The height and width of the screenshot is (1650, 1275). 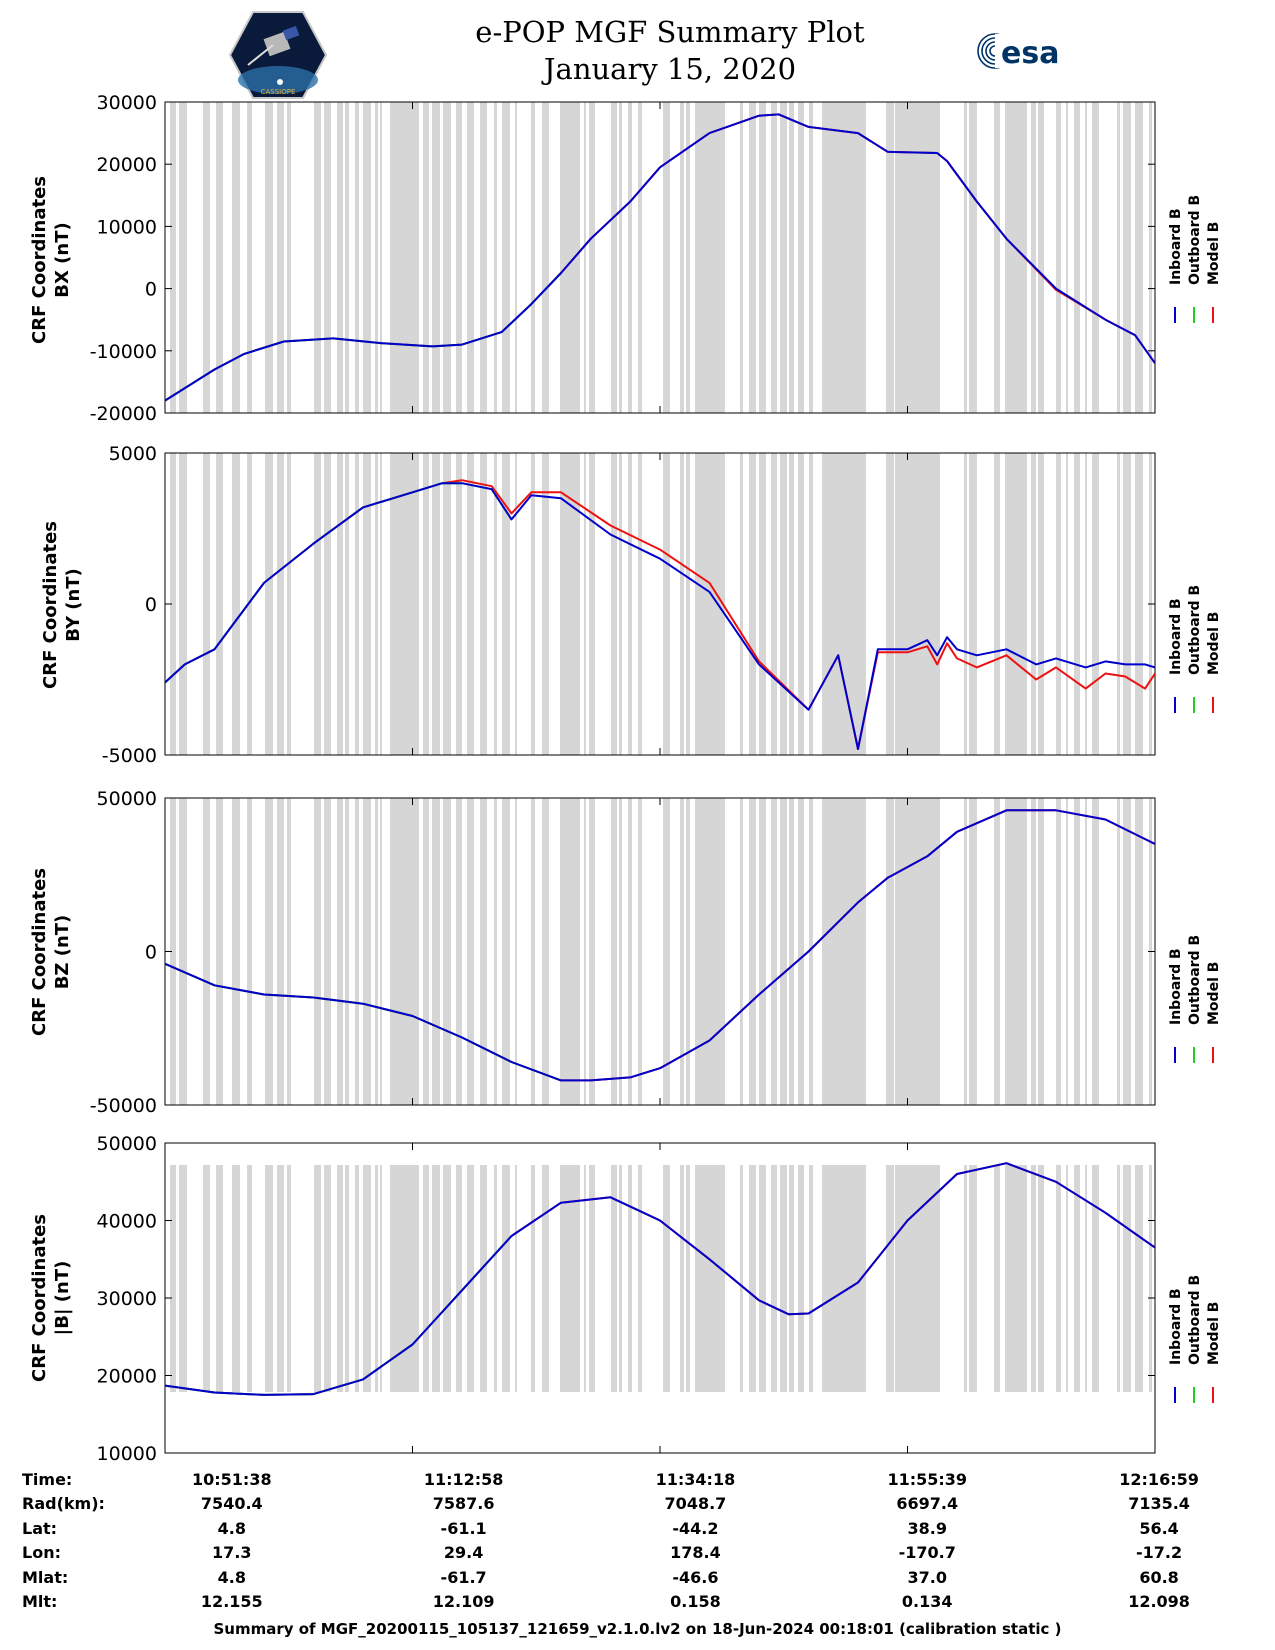 What do you see at coordinates (1214, 993) in the screenshot?
I see `bz-legend-label: Model B` at bounding box center [1214, 993].